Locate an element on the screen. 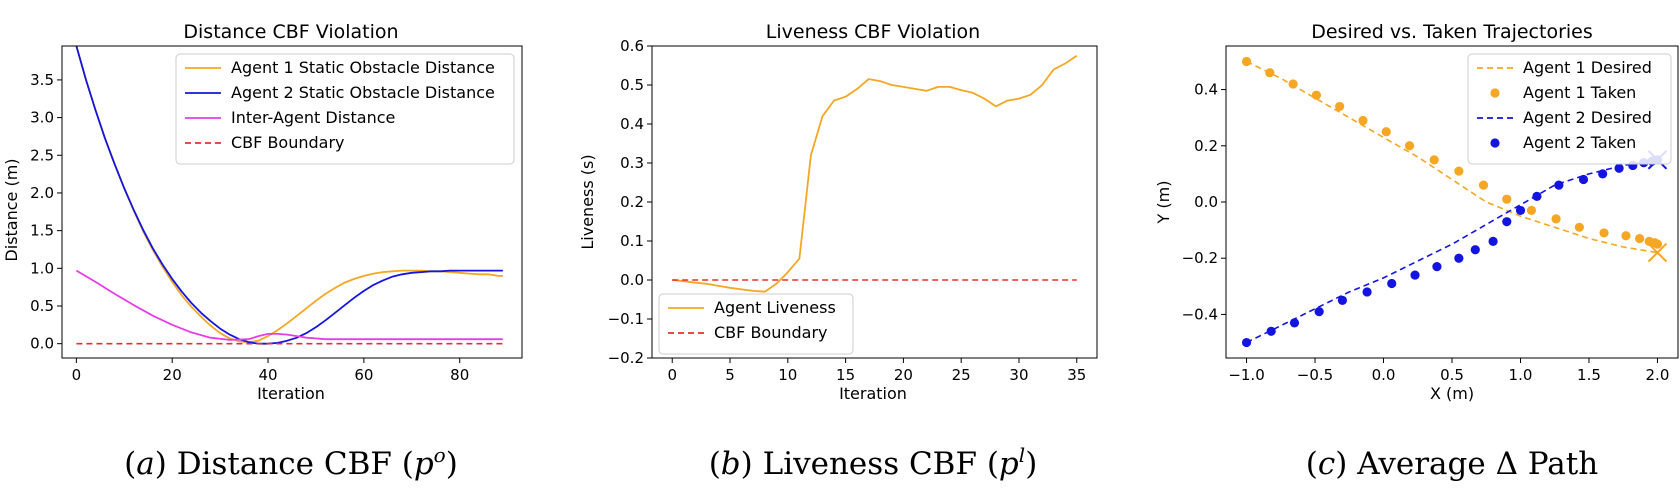 This screenshot has width=1680, height=496. x-tick-label: 2.0 is located at coordinates (1658, 375).